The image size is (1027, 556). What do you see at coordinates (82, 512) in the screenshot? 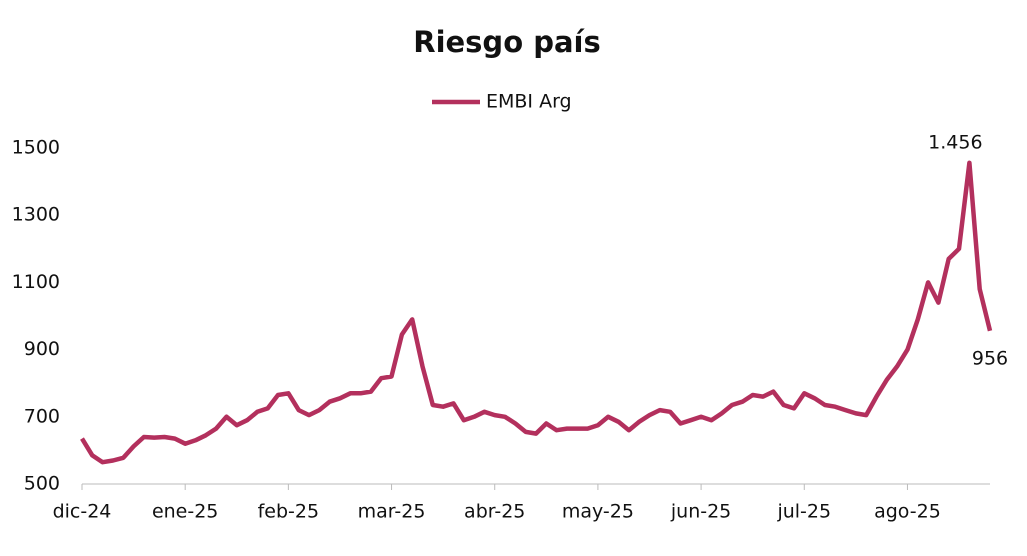
I see `x-tick-label: dic-24` at bounding box center [82, 512].